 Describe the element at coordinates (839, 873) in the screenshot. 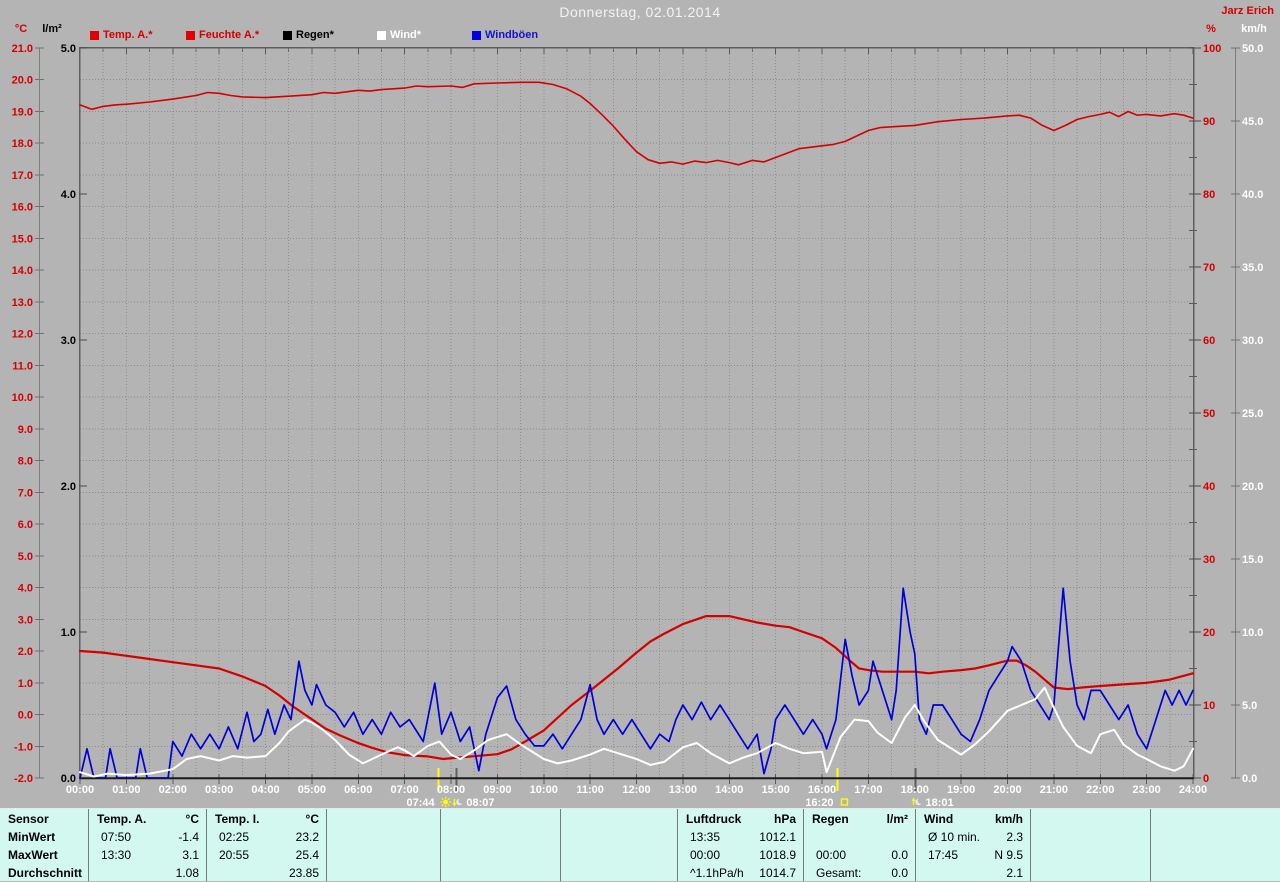

I see `stats-cell-time: Gesamt:` at that location.